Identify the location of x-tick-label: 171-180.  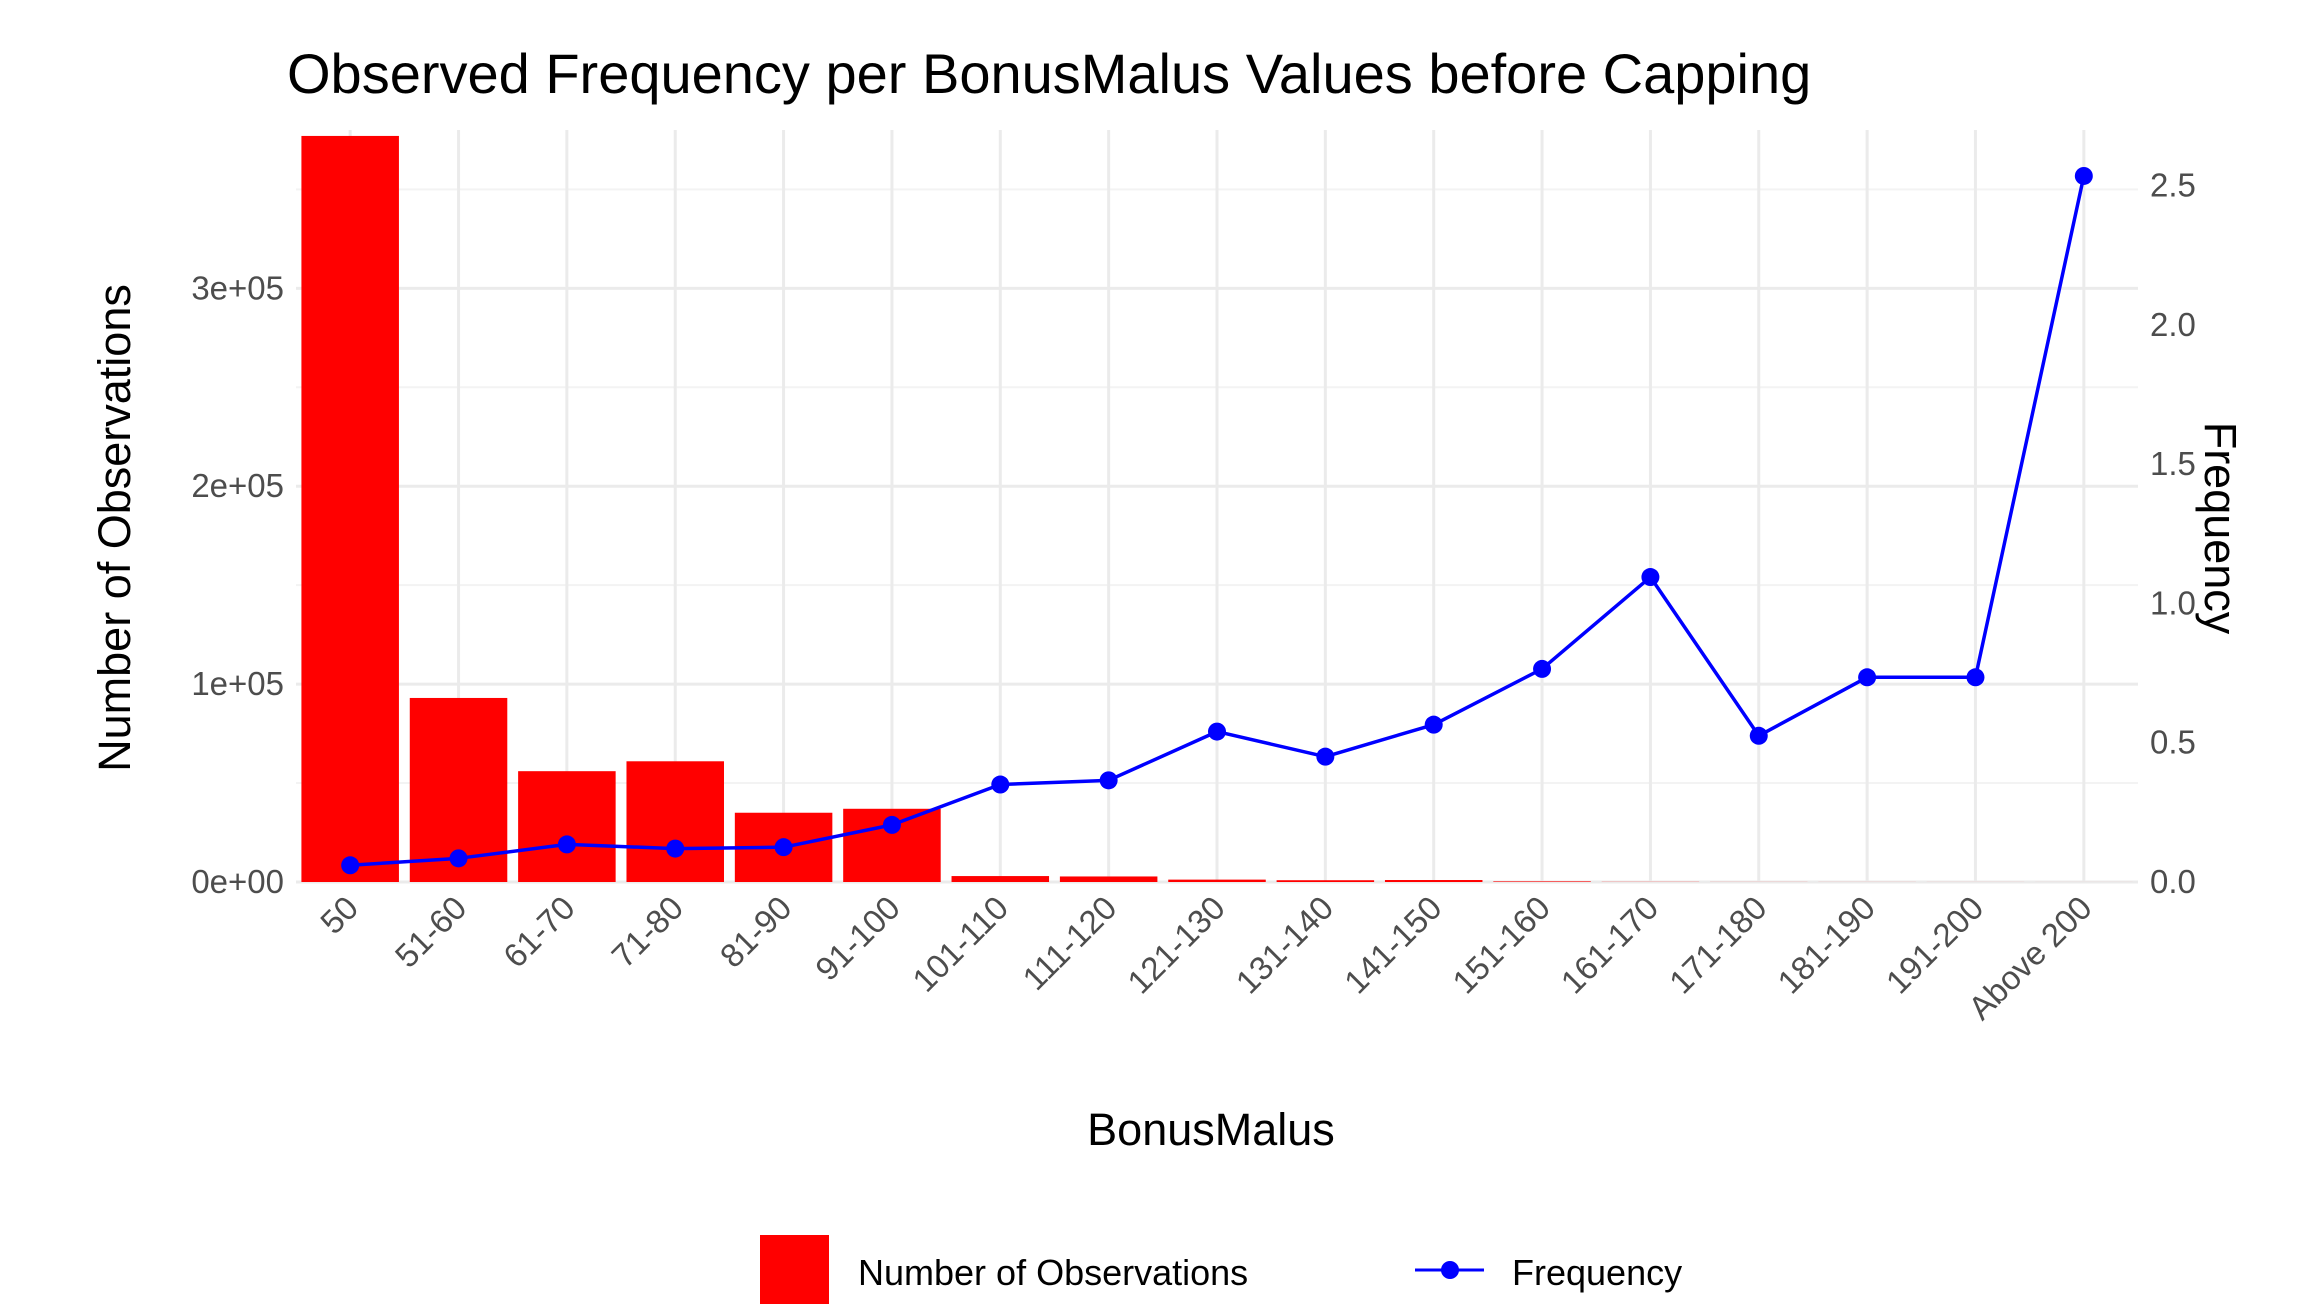
(1718, 945).